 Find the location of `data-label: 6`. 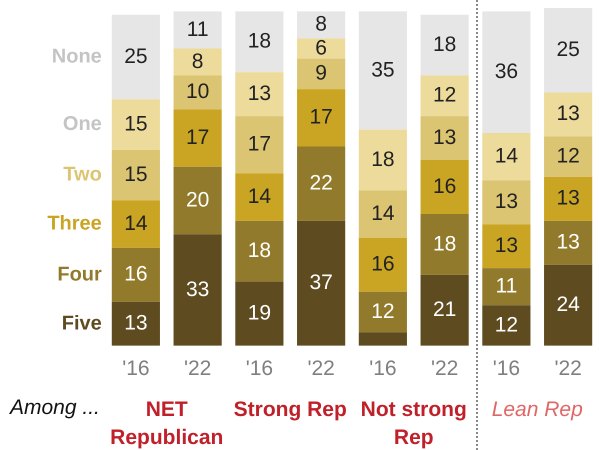

data-label: 6 is located at coordinates (321, 48).